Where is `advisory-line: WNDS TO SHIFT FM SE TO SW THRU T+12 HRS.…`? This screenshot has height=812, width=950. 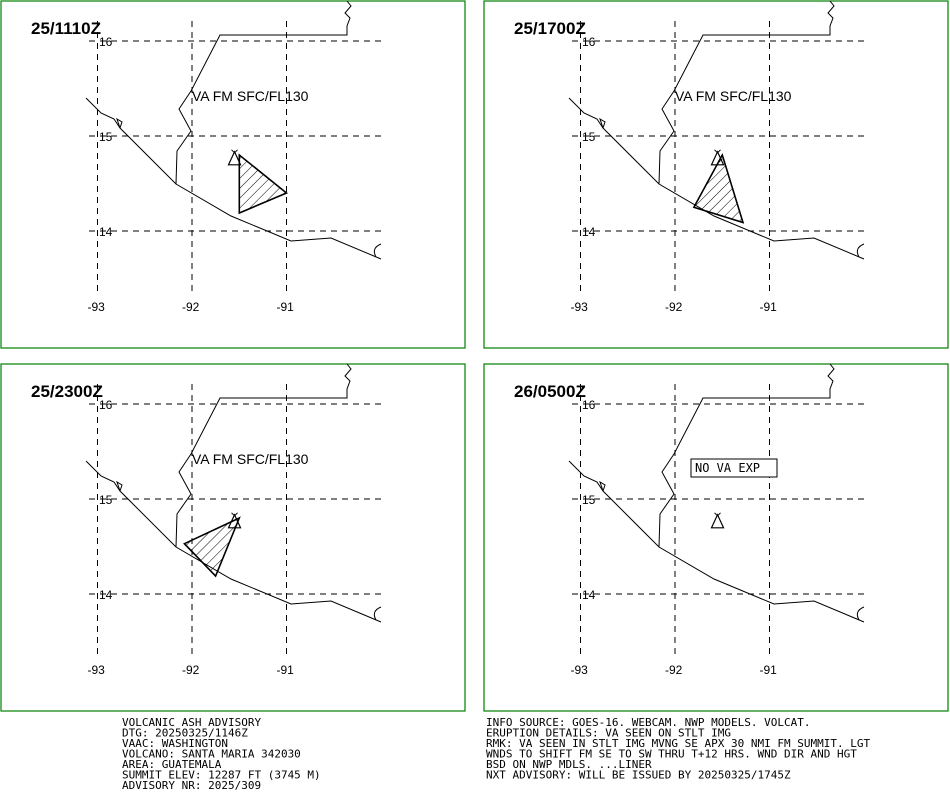
advisory-line: WNDS TO SHIFT FM SE TO SW THRU T+12 HRS.… is located at coordinates (671, 754).